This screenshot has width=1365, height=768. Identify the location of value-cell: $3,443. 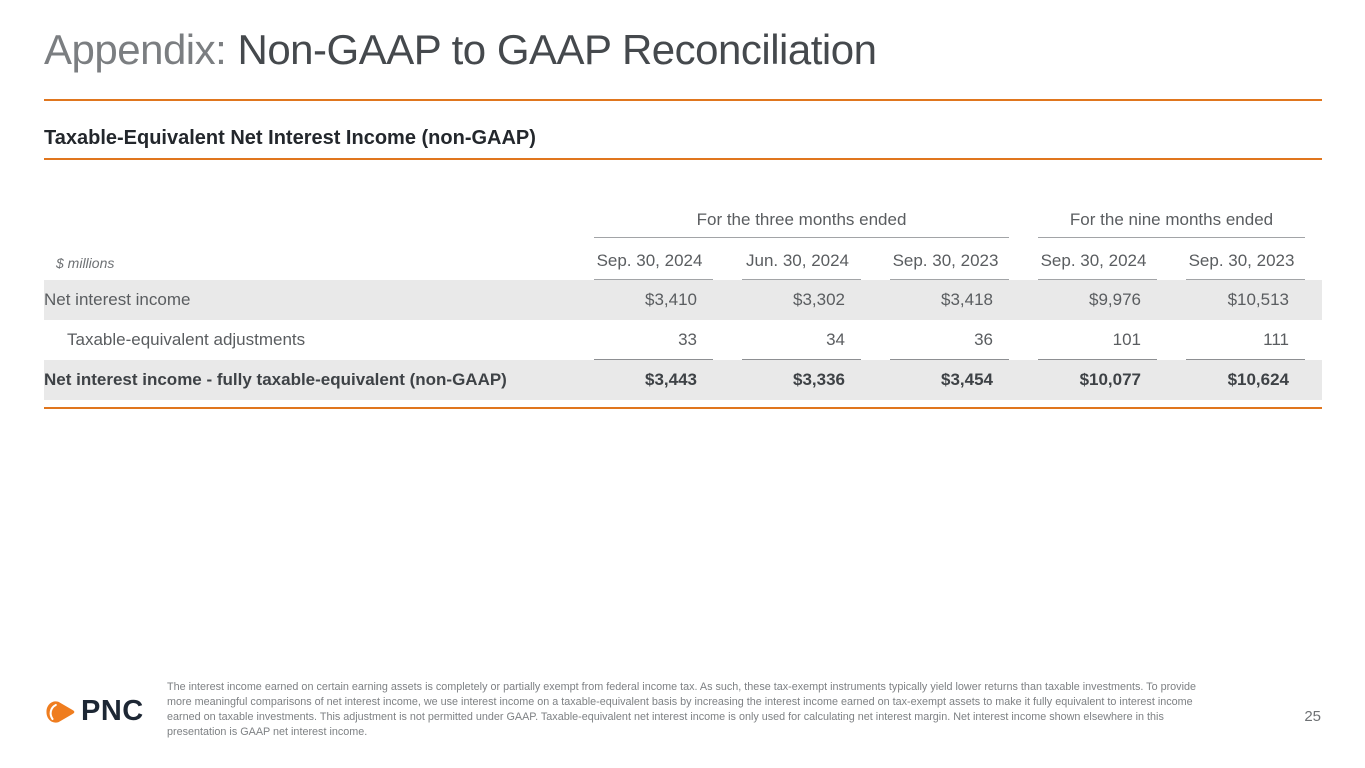
(656, 380).